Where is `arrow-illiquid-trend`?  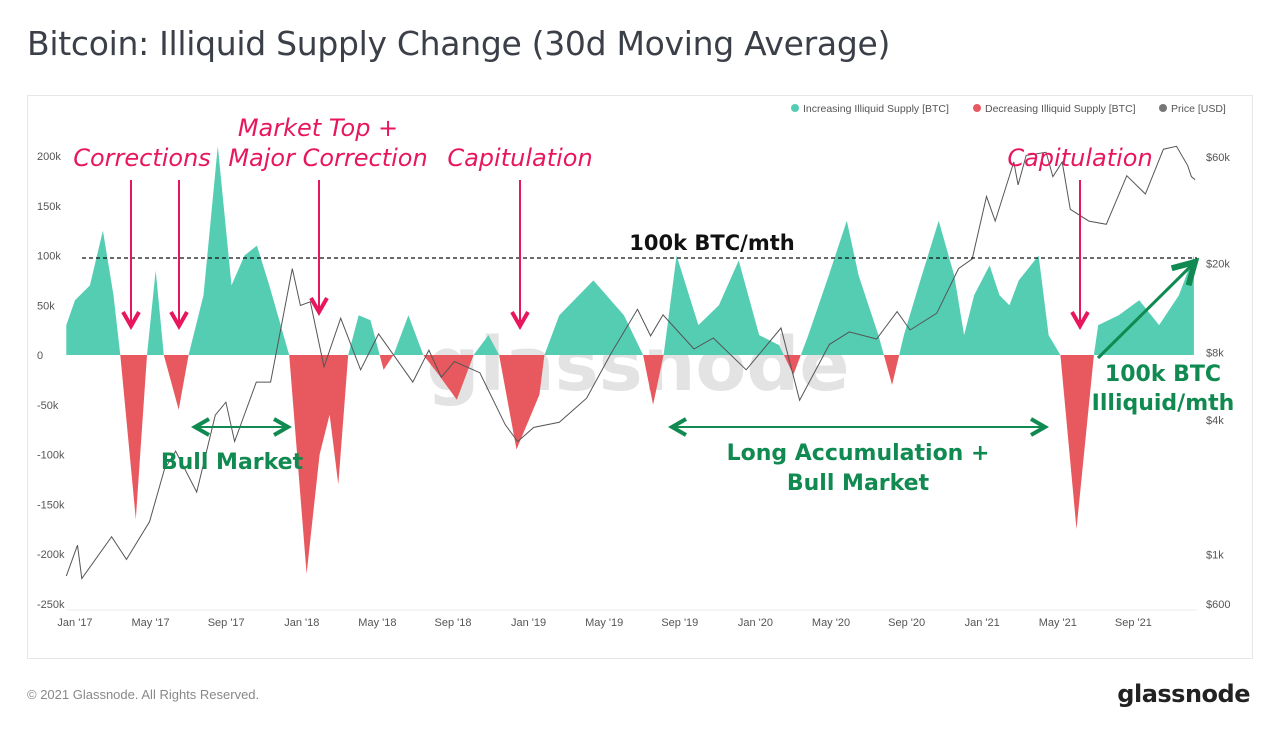 arrow-illiquid-trend is located at coordinates (1145, 311).